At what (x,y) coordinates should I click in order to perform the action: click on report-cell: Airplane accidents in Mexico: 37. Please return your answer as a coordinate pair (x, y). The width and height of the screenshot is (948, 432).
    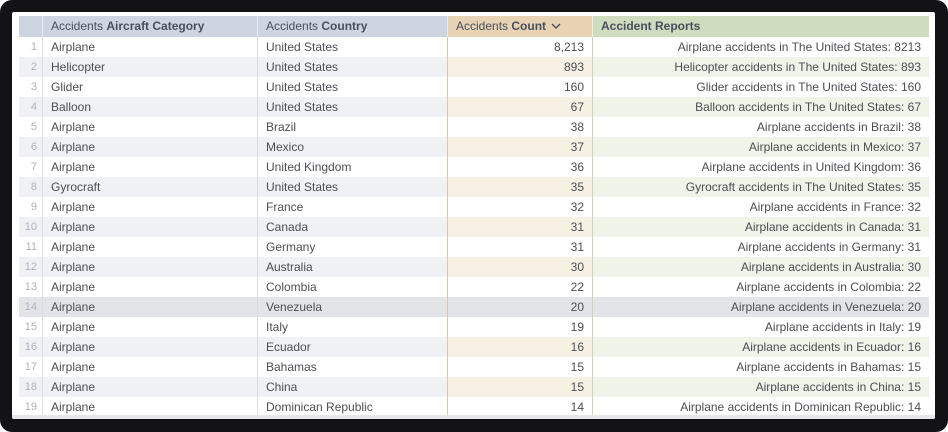
    Looking at the image, I should click on (761, 147).